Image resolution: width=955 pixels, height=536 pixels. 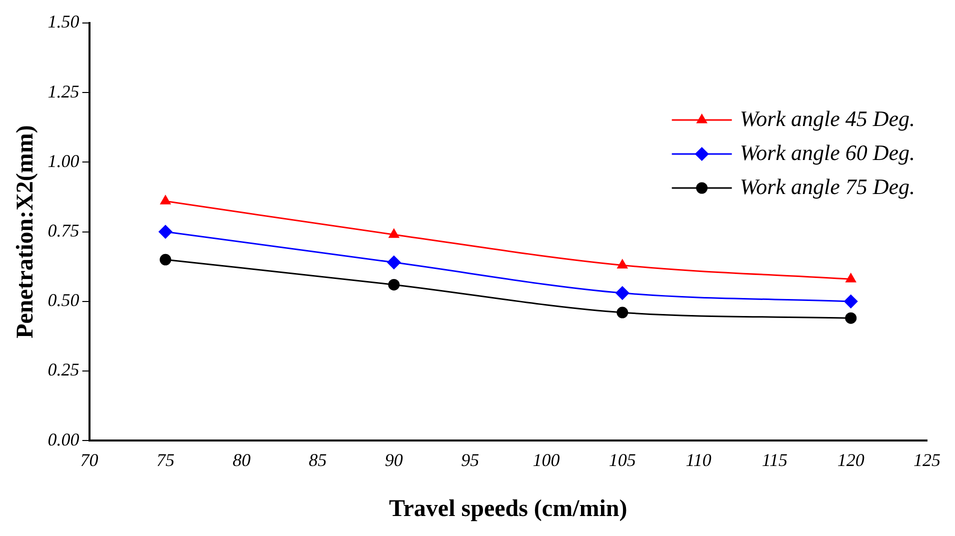 I want to click on x-axis-title: Travel speeds (cm/min), so click(x=508, y=509).